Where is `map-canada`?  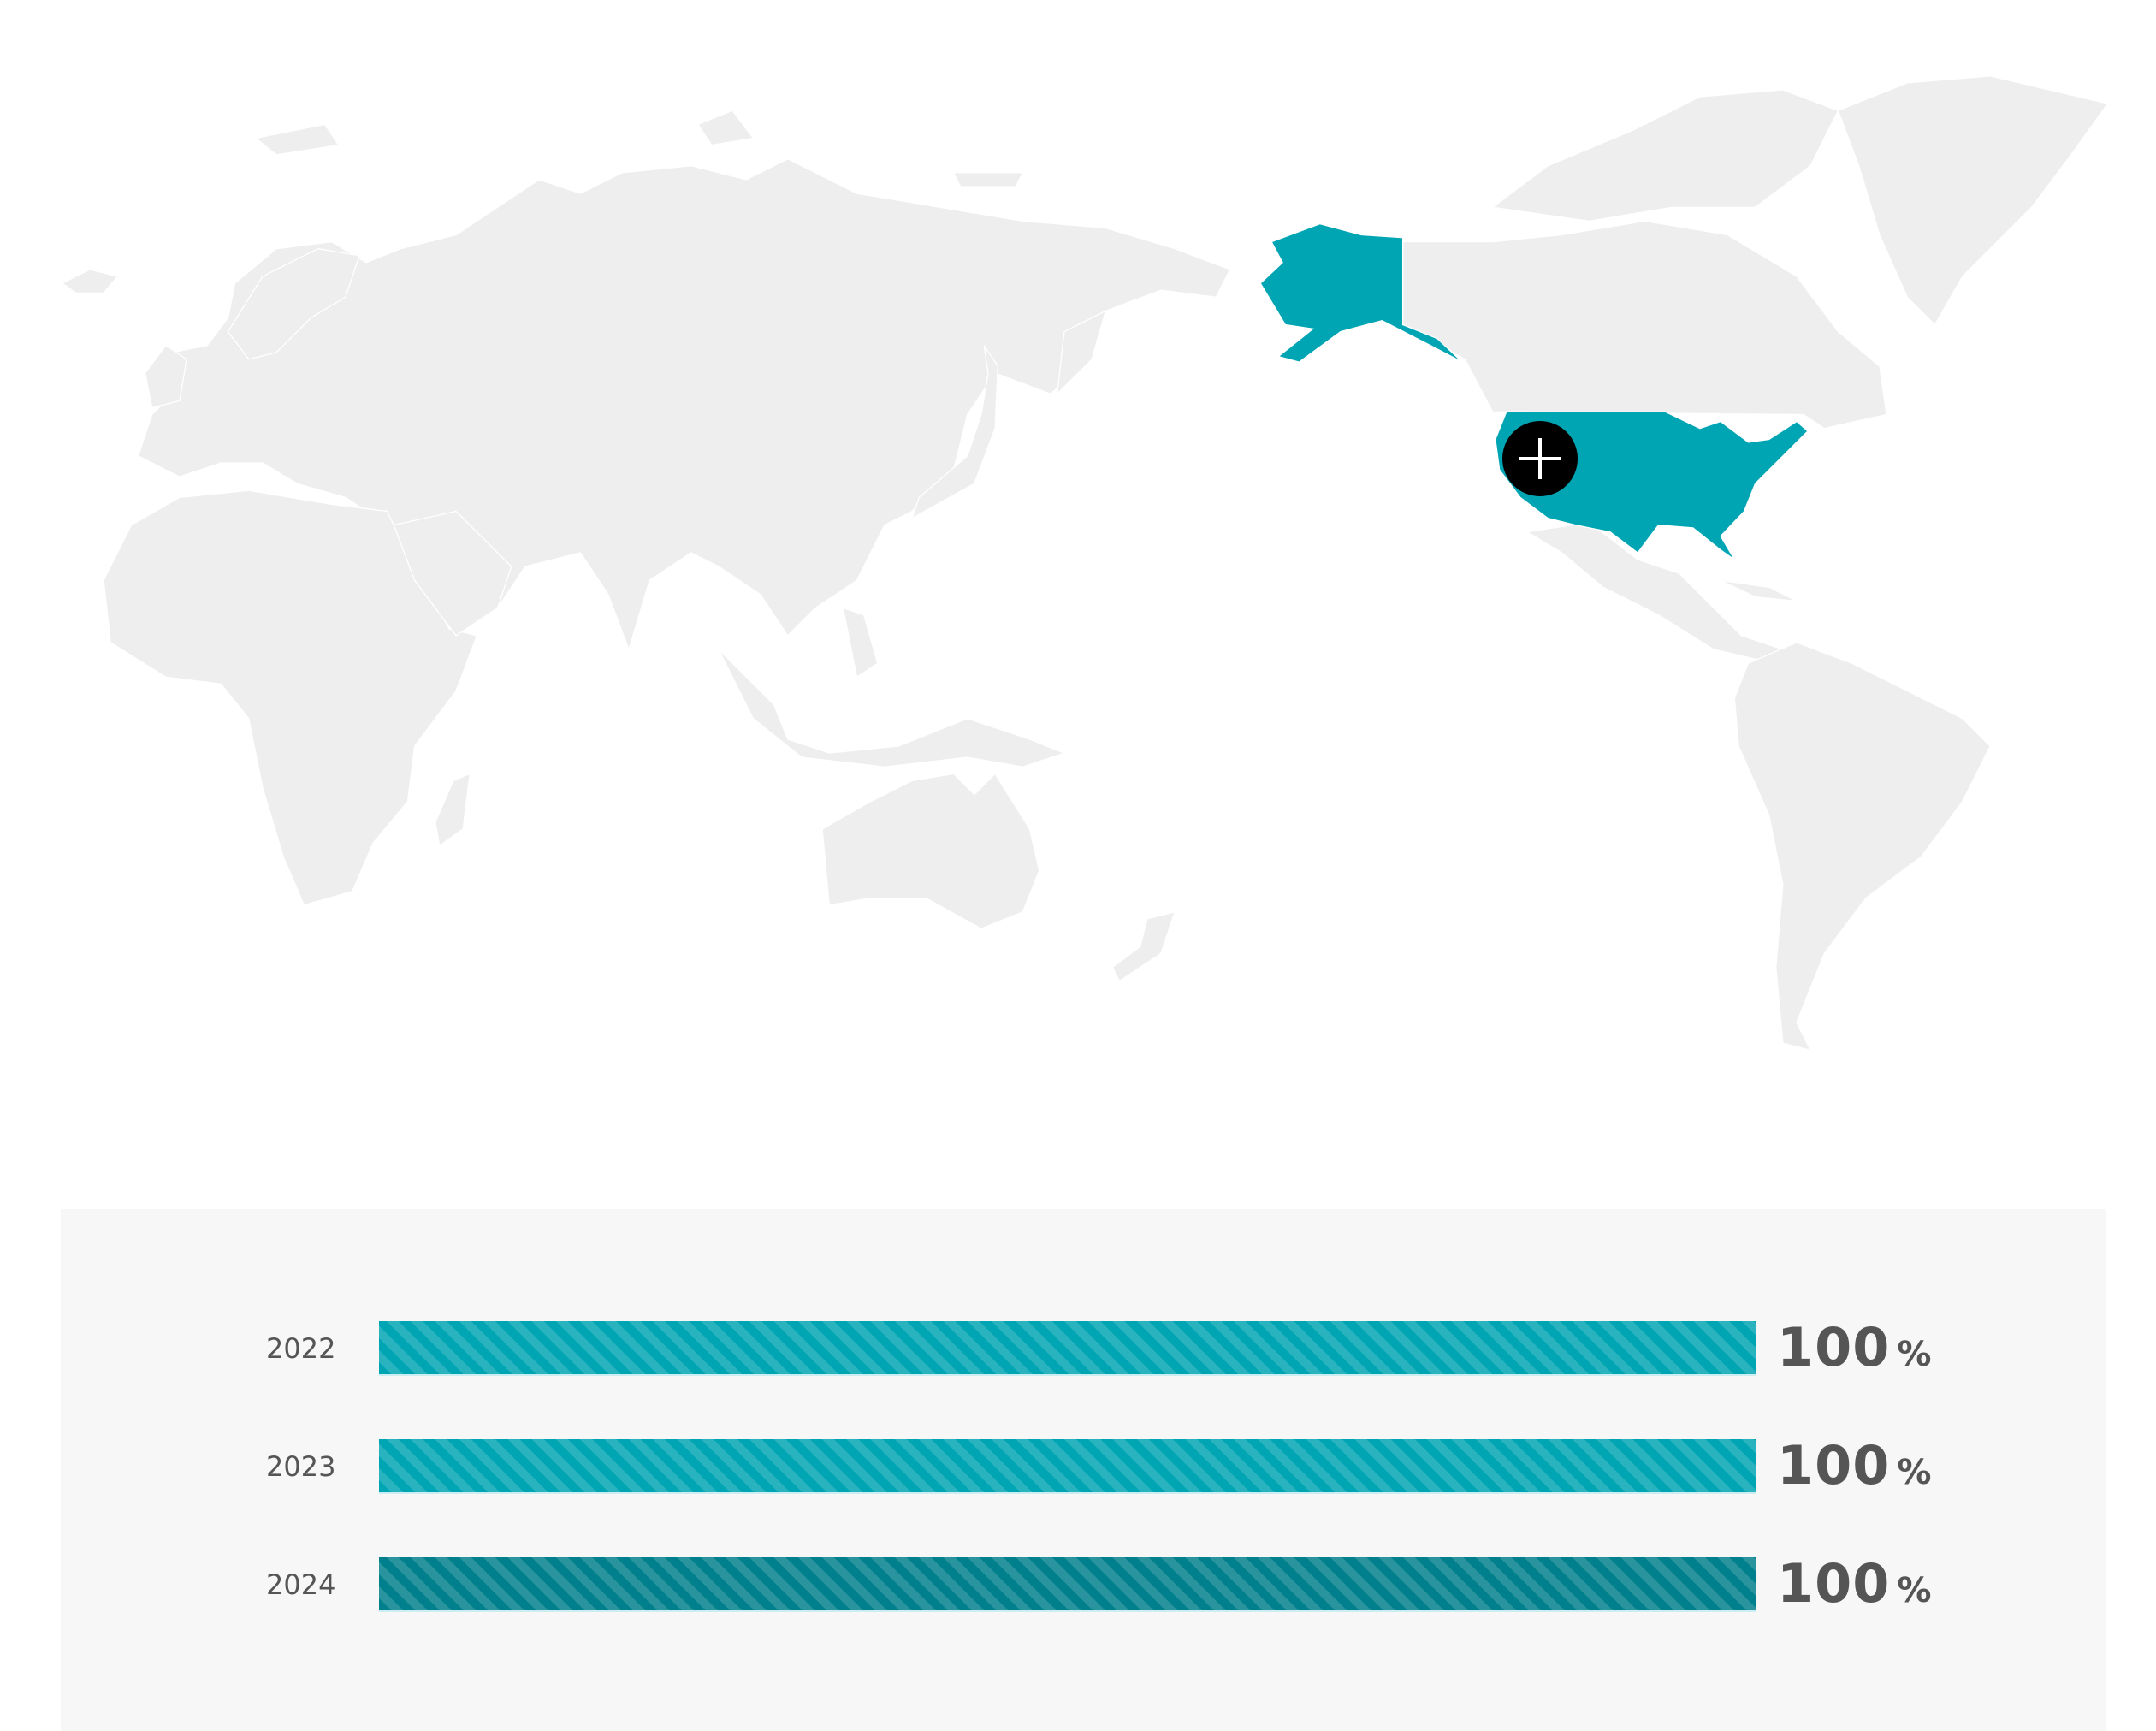 map-canada is located at coordinates (1644, 325).